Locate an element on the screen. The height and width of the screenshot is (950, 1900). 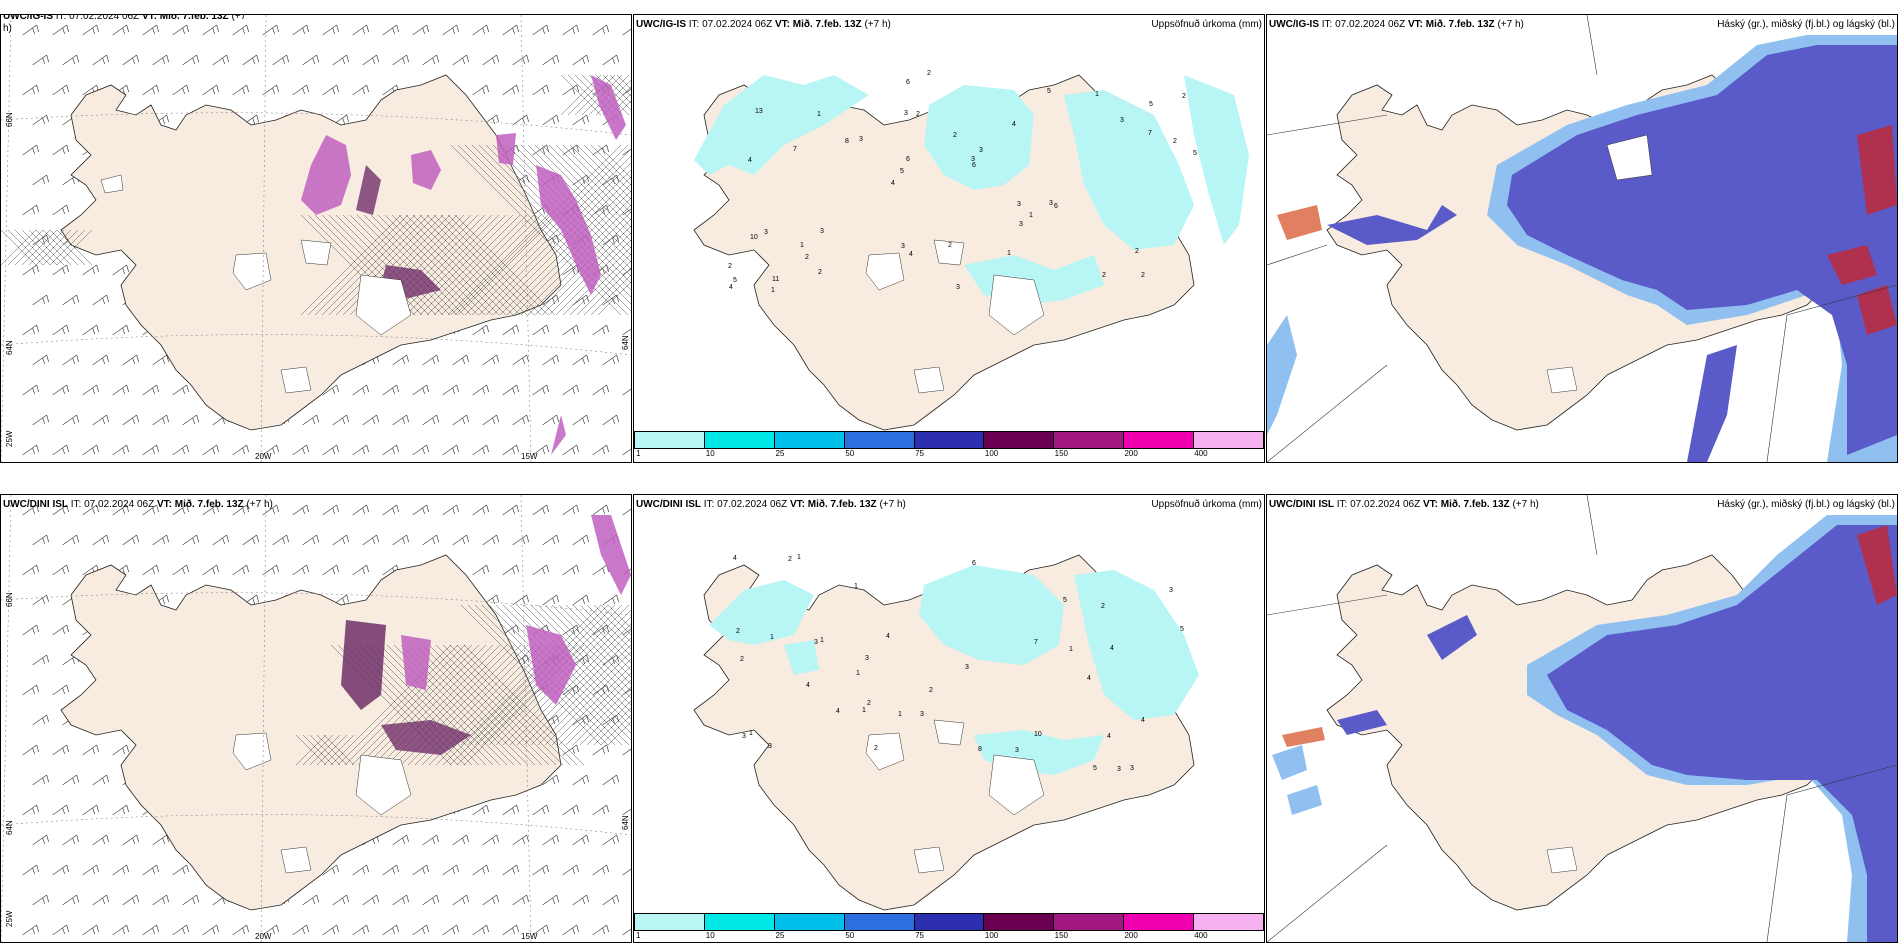
lat-label: 64N is located at coordinates (625, 342).